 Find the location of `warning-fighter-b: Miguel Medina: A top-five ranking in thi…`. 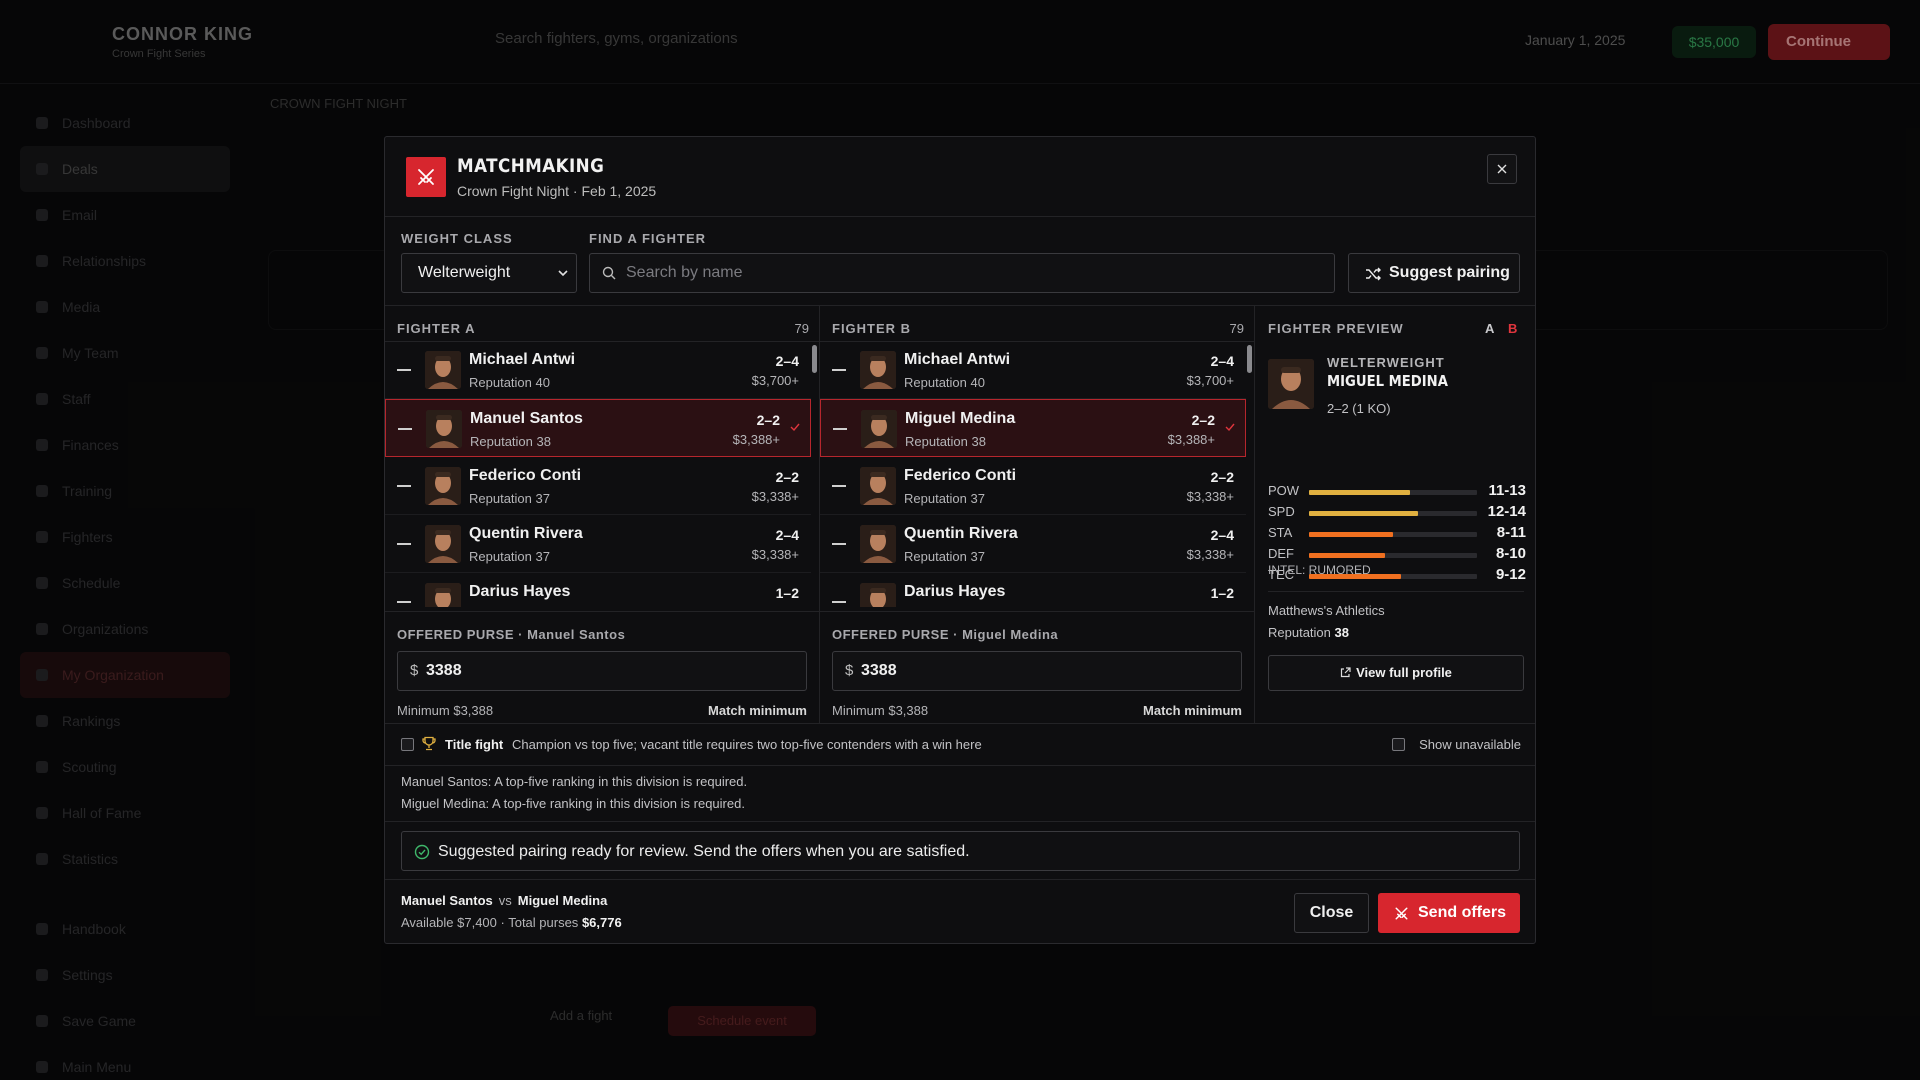

warning-fighter-b: Miguel Medina: A top-five ranking in thi… is located at coordinates (573, 803).